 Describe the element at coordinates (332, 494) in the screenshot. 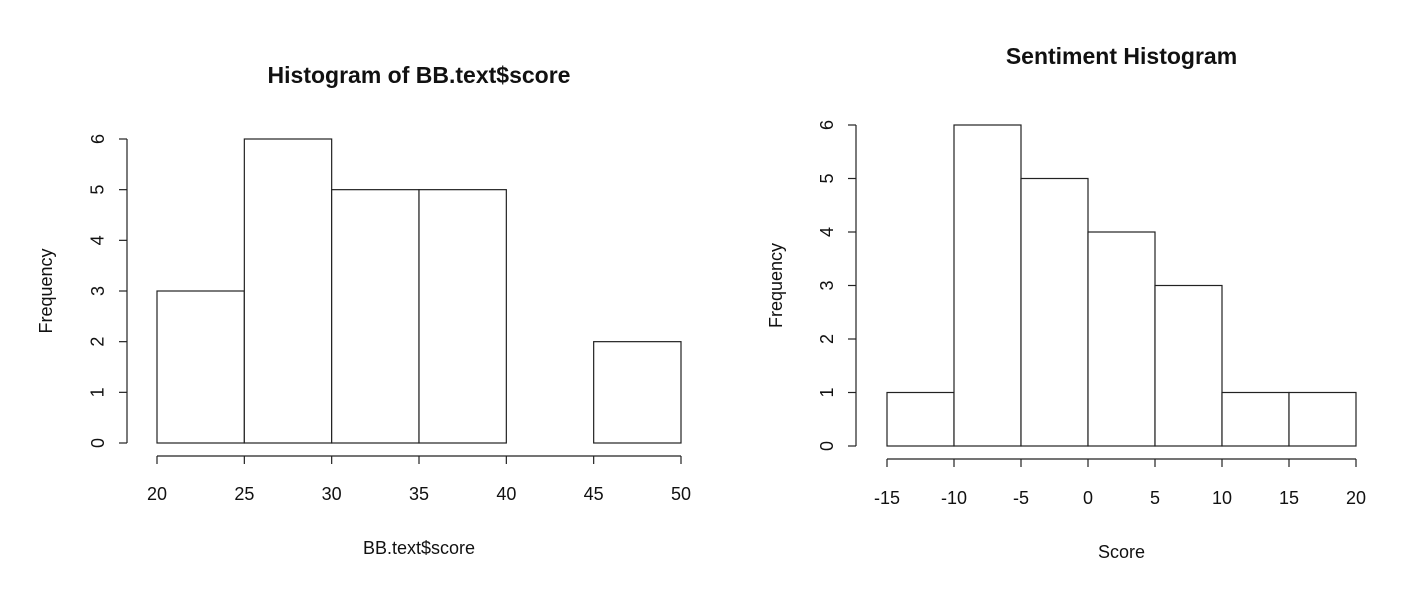

I see `x-tick-label: 30` at that location.